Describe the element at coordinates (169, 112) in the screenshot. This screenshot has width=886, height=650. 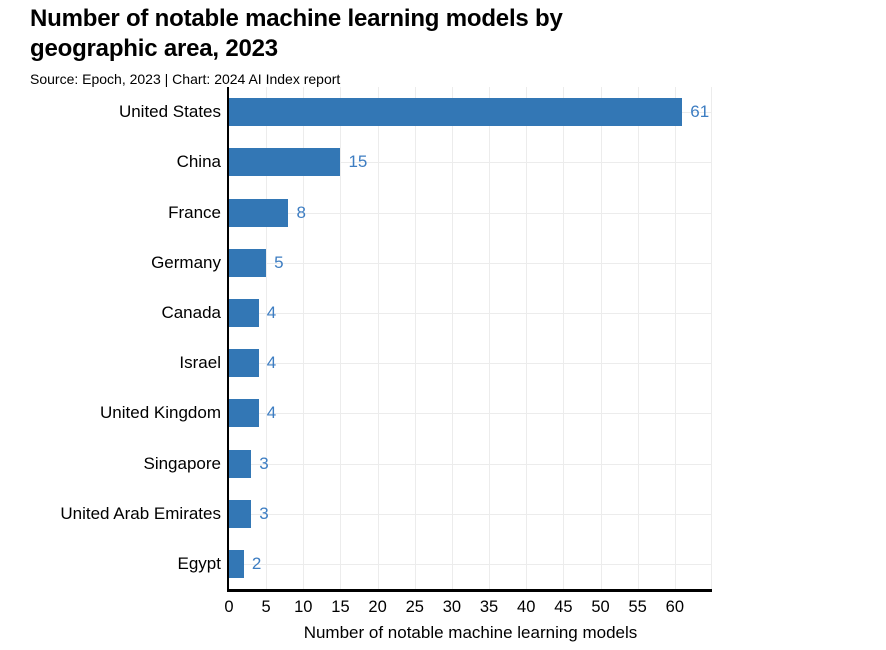
I see `category-label-united-states: United States` at that location.